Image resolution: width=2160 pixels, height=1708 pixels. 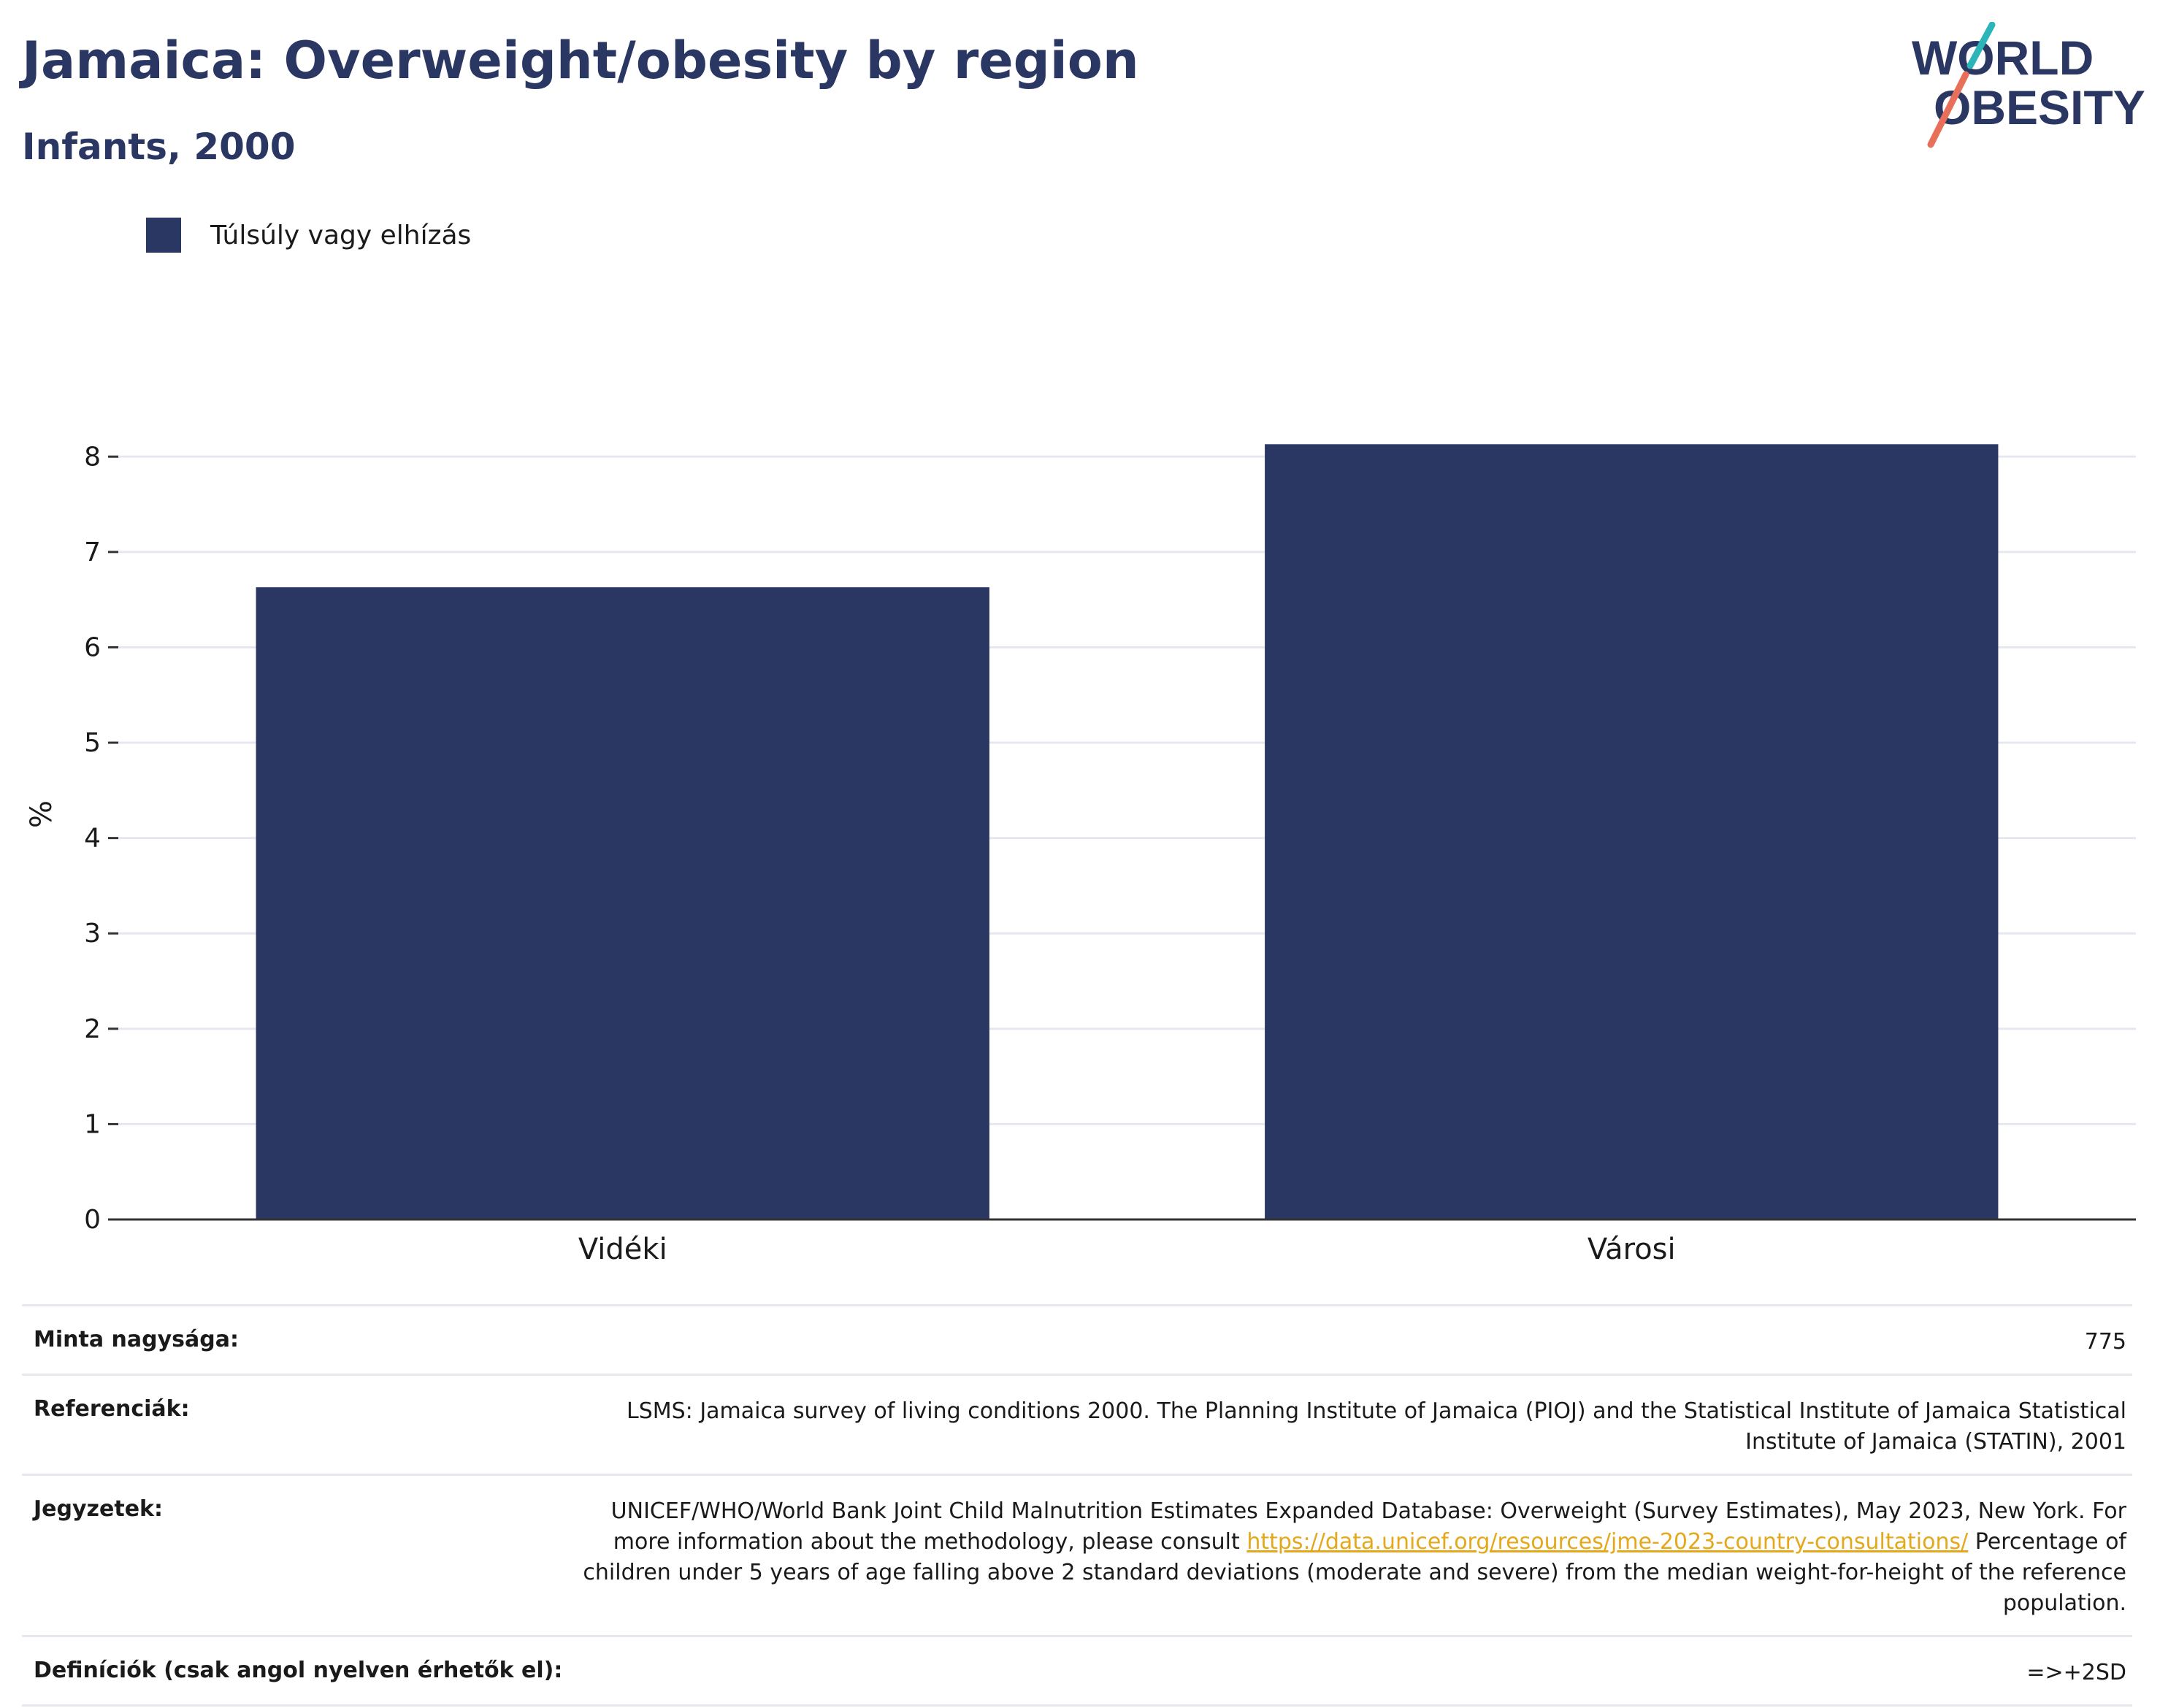 What do you see at coordinates (2040, 107) in the screenshot?
I see `logo-word-2: OBESITY` at bounding box center [2040, 107].